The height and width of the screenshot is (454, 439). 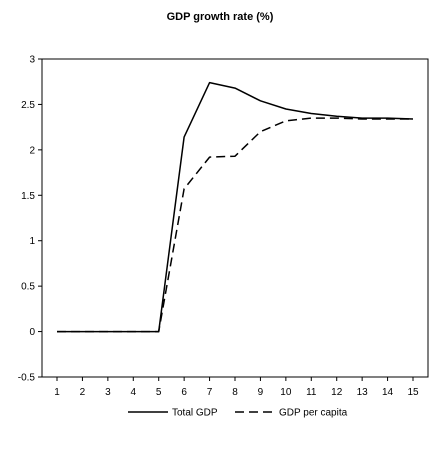 I want to click on x-tick-label: 7, so click(x=210, y=392).